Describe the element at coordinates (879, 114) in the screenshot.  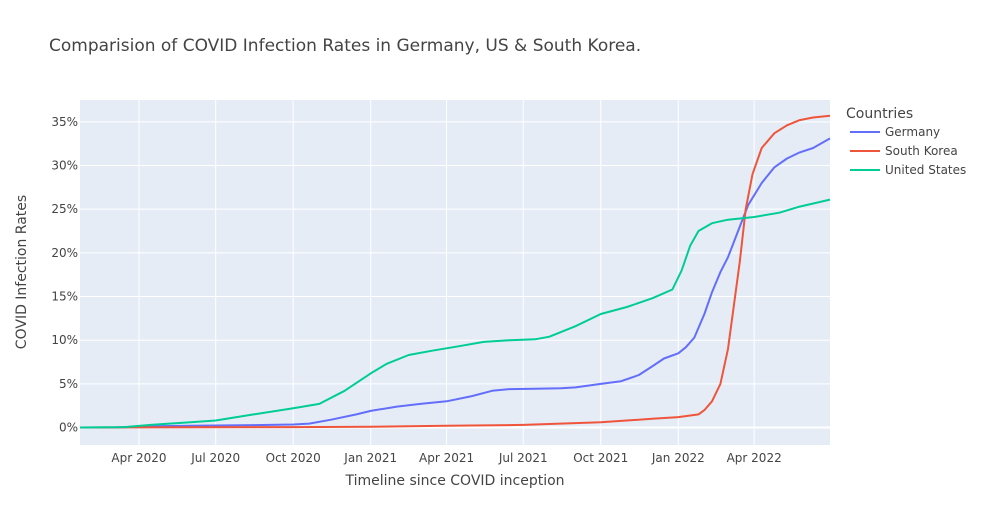
I see `legend-title: Countries` at that location.